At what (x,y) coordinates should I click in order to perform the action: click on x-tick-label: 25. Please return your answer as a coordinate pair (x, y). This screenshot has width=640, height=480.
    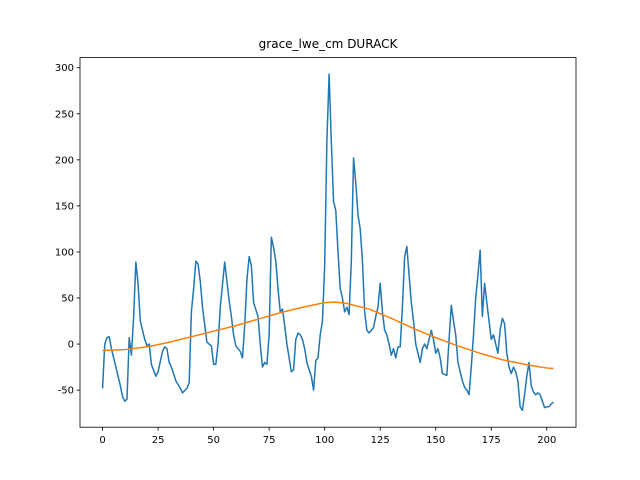
    Looking at the image, I should click on (158, 440).